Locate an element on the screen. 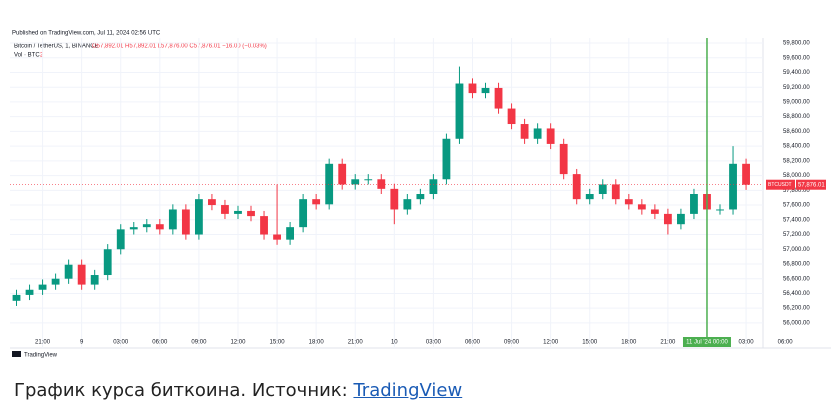 This screenshot has width=831, height=414. ticker: BTCUSDT is located at coordinates (780, 185).